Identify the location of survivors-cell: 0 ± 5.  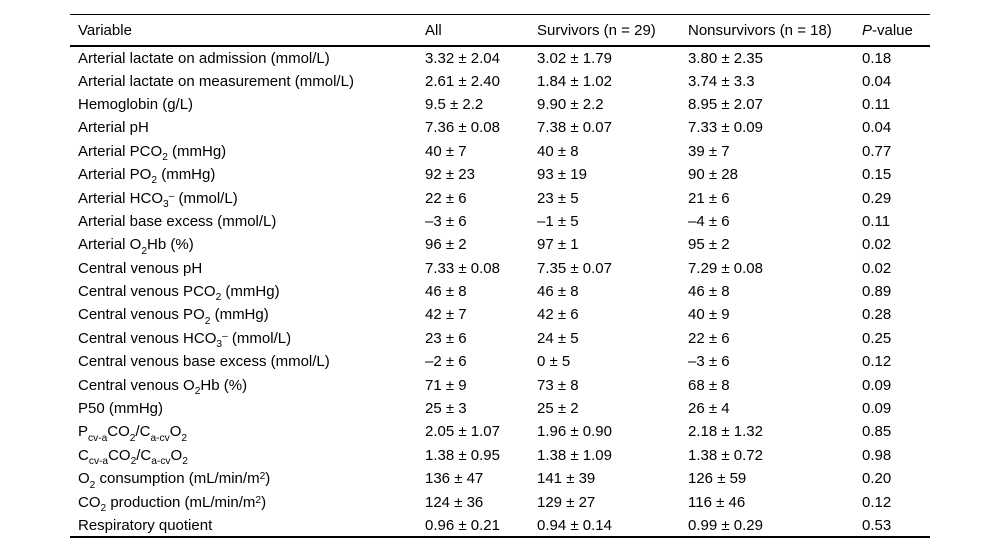
(554, 362).